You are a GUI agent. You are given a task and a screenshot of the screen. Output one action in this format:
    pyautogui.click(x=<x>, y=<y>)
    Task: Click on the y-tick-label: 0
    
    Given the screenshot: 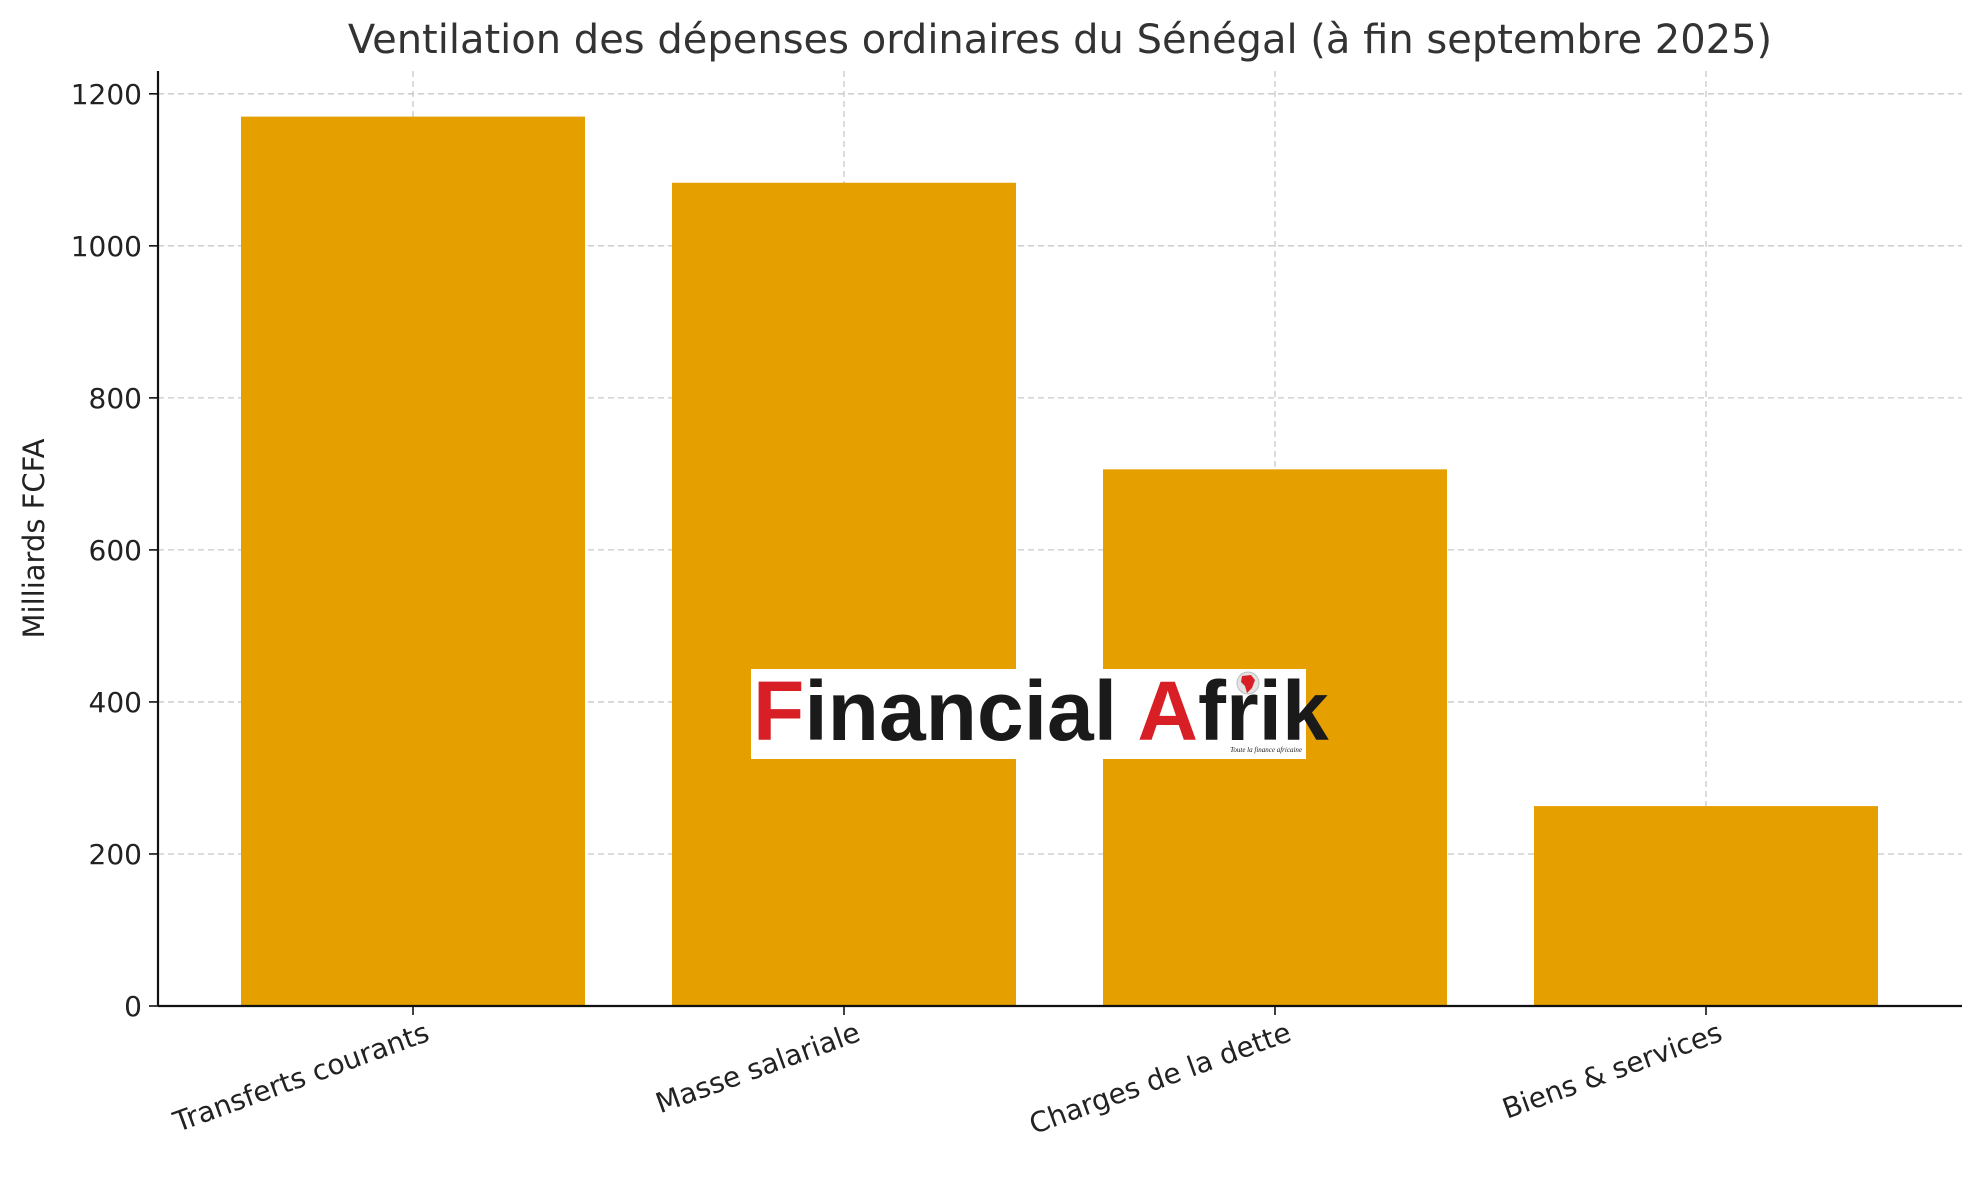 What is the action you would take?
    pyautogui.click(x=133, y=1006)
    